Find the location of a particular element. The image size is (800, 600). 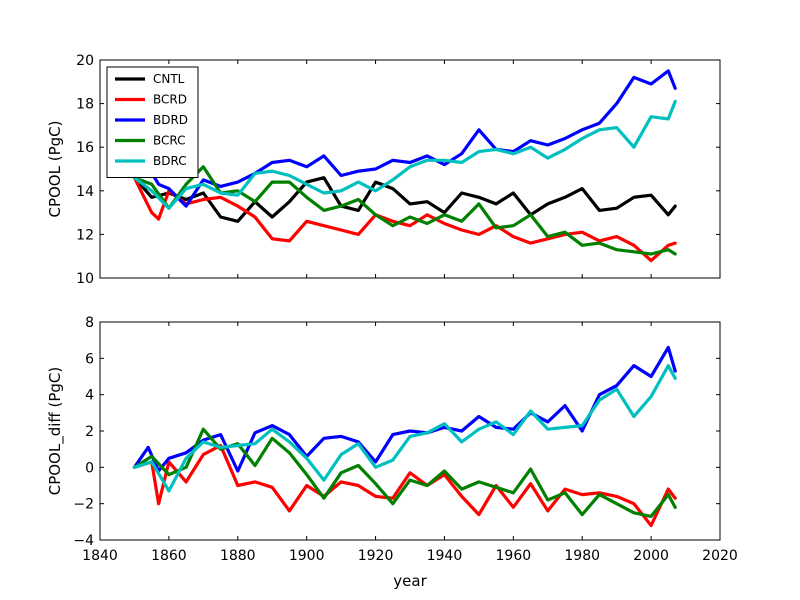

y-tick-label: 8 is located at coordinates (89, 323).